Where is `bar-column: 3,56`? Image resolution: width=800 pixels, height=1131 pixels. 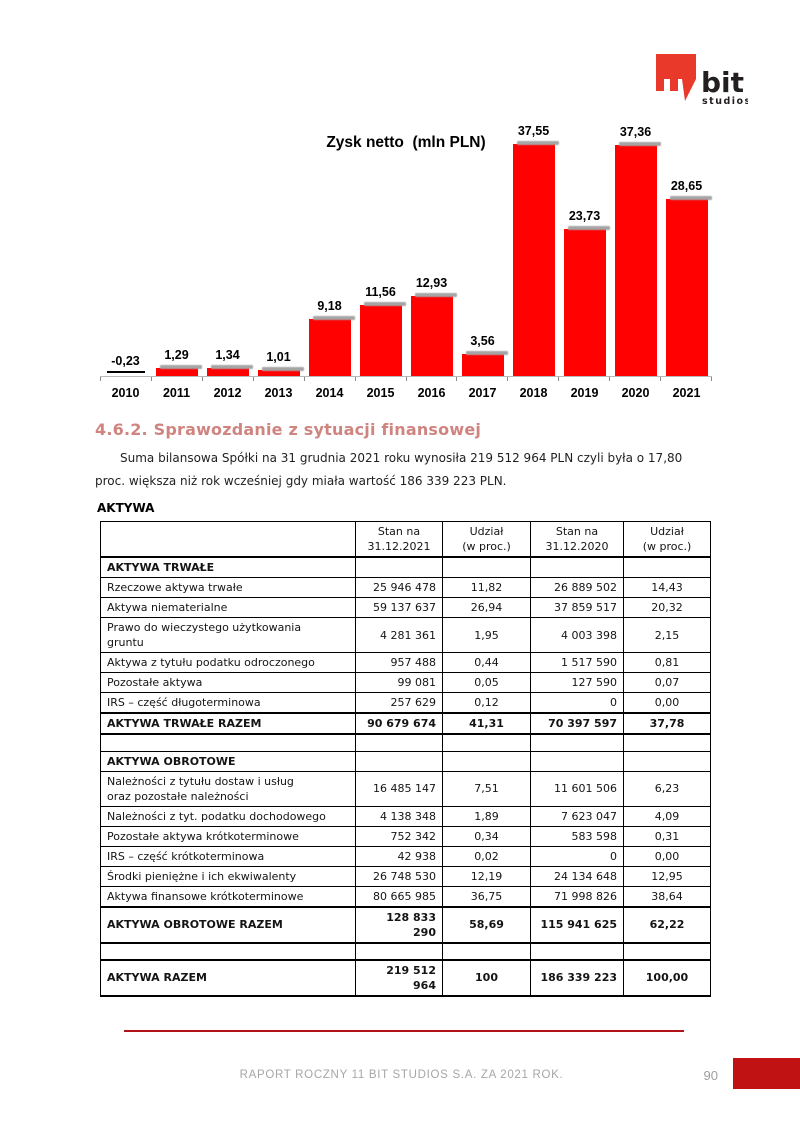 bar-column: 3,56 is located at coordinates (482, 355).